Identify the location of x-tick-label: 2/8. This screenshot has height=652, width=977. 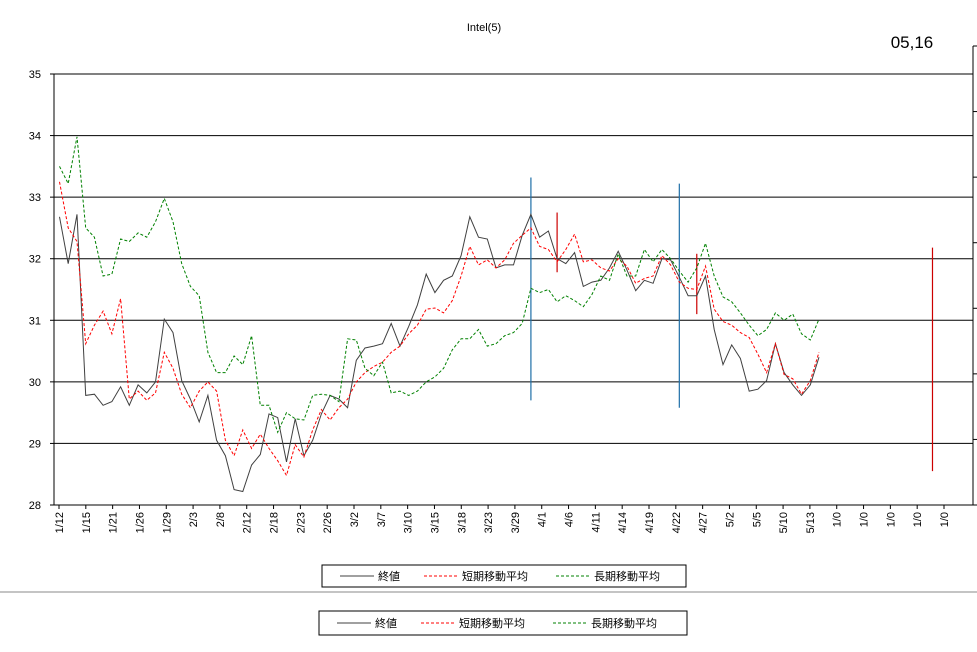
(221, 519).